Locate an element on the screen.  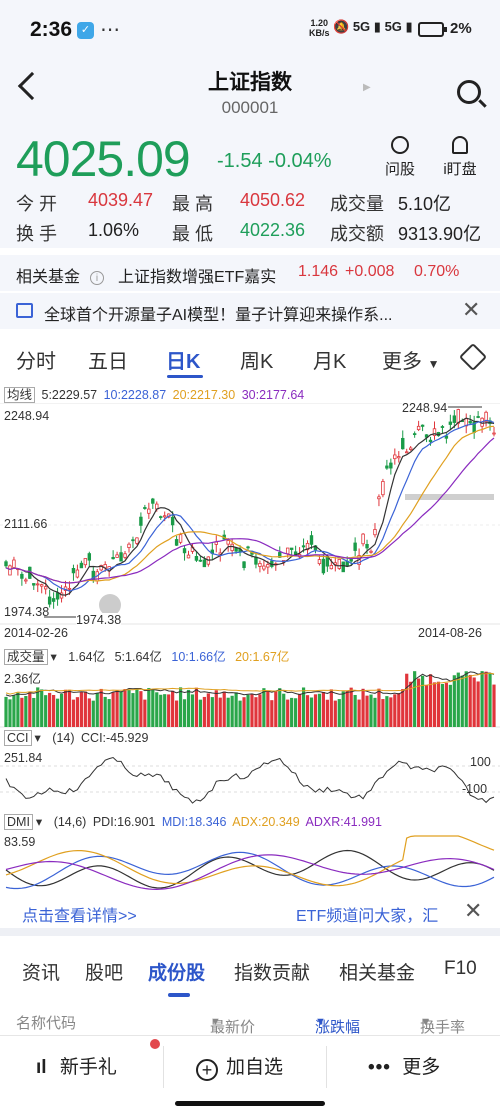
view-details-link: 点击查看详情>> is located at coordinates (79, 916).